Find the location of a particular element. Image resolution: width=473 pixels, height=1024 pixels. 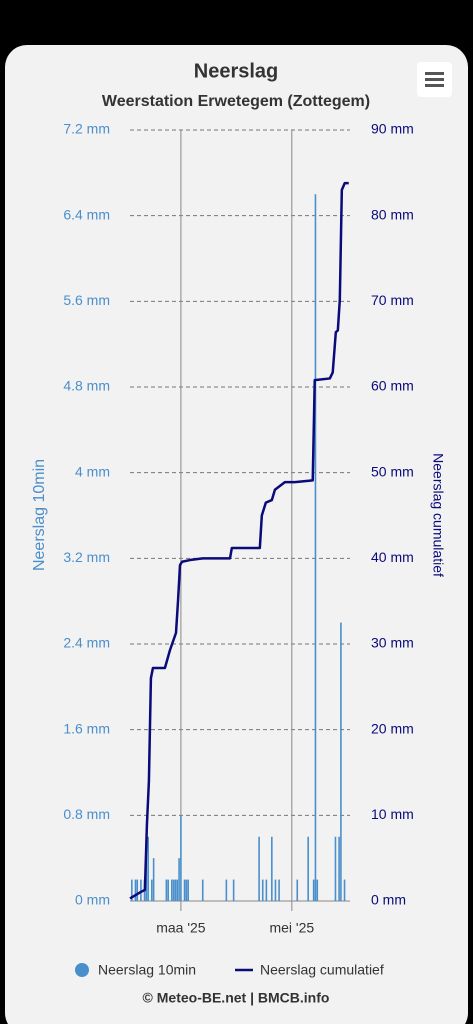

y2-tick-label: 90 mm is located at coordinates (392, 129).